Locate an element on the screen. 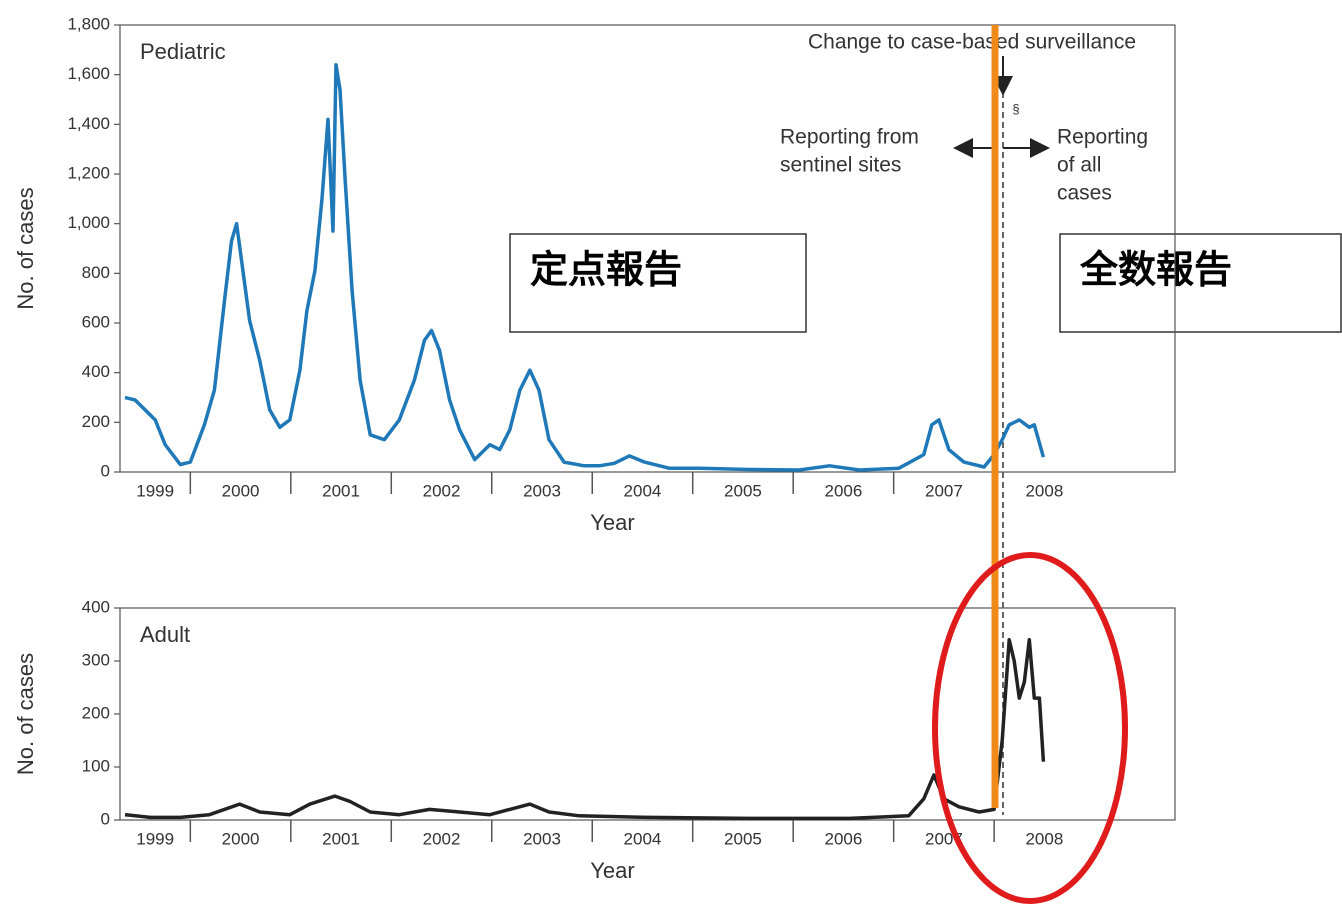 The image size is (1342, 908). y-tick-label: 800 is located at coordinates (96, 272).